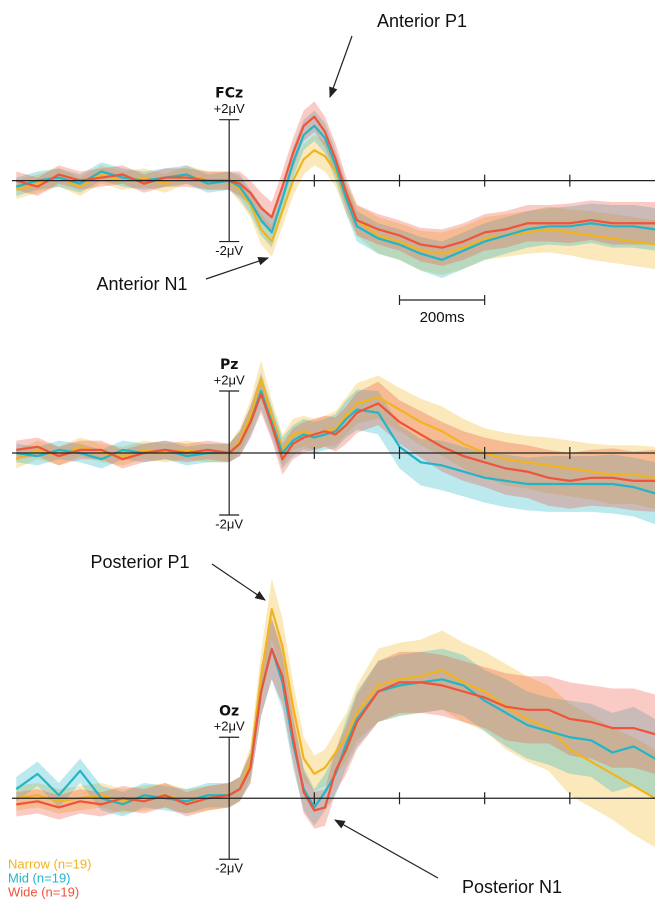 The width and height of the screenshot is (655, 903). I want to click on channel-label: Pz, so click(229, 365).